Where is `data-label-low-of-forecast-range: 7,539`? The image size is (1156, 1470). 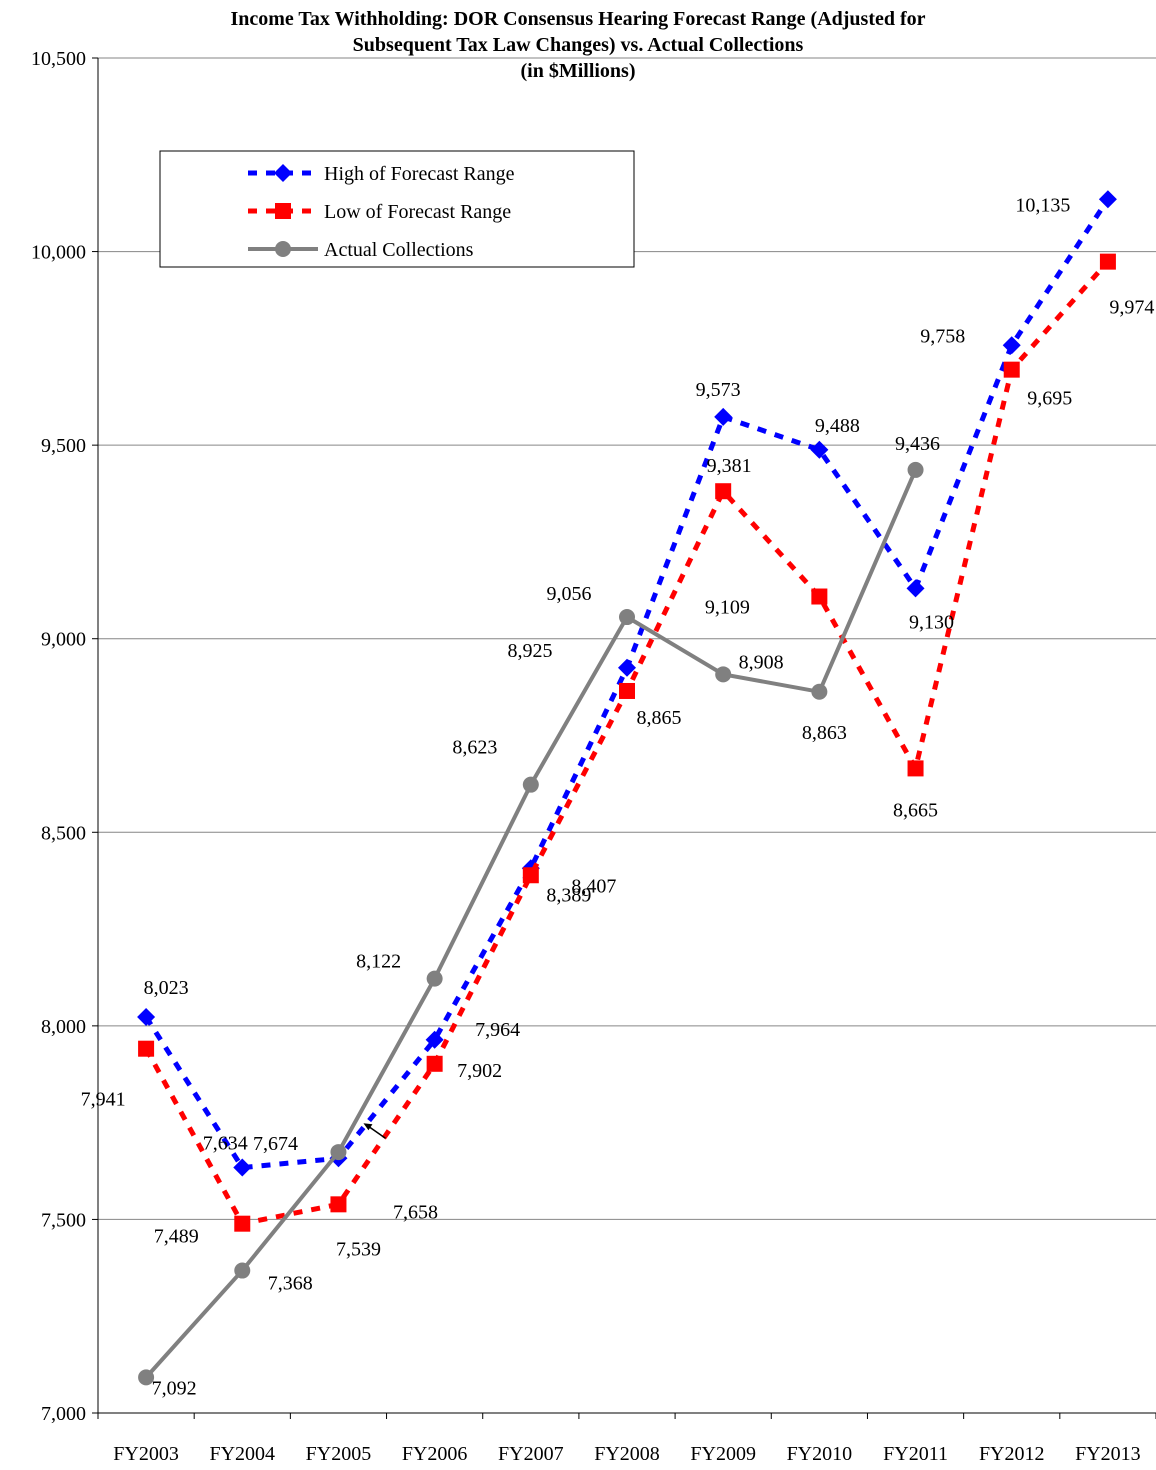
data-label-low-of-forecast-range: 7,539 is located at coordinates (358, 1249).